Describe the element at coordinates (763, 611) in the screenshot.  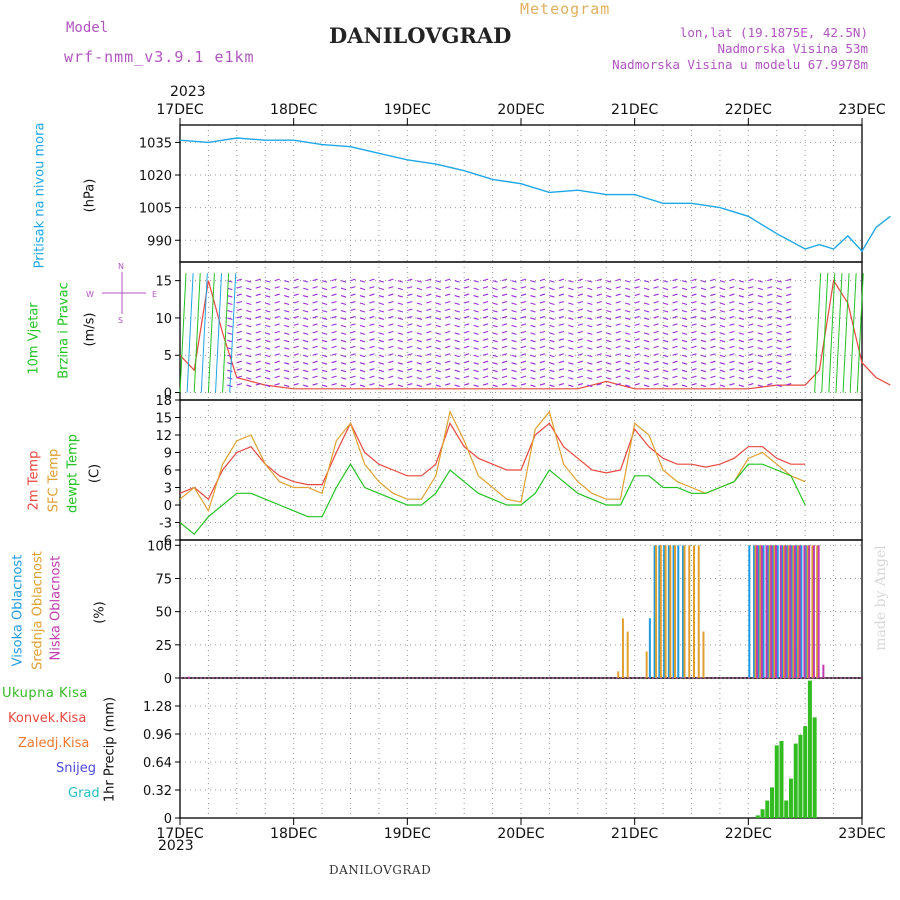
I see `cloud-high-bar` at that location.